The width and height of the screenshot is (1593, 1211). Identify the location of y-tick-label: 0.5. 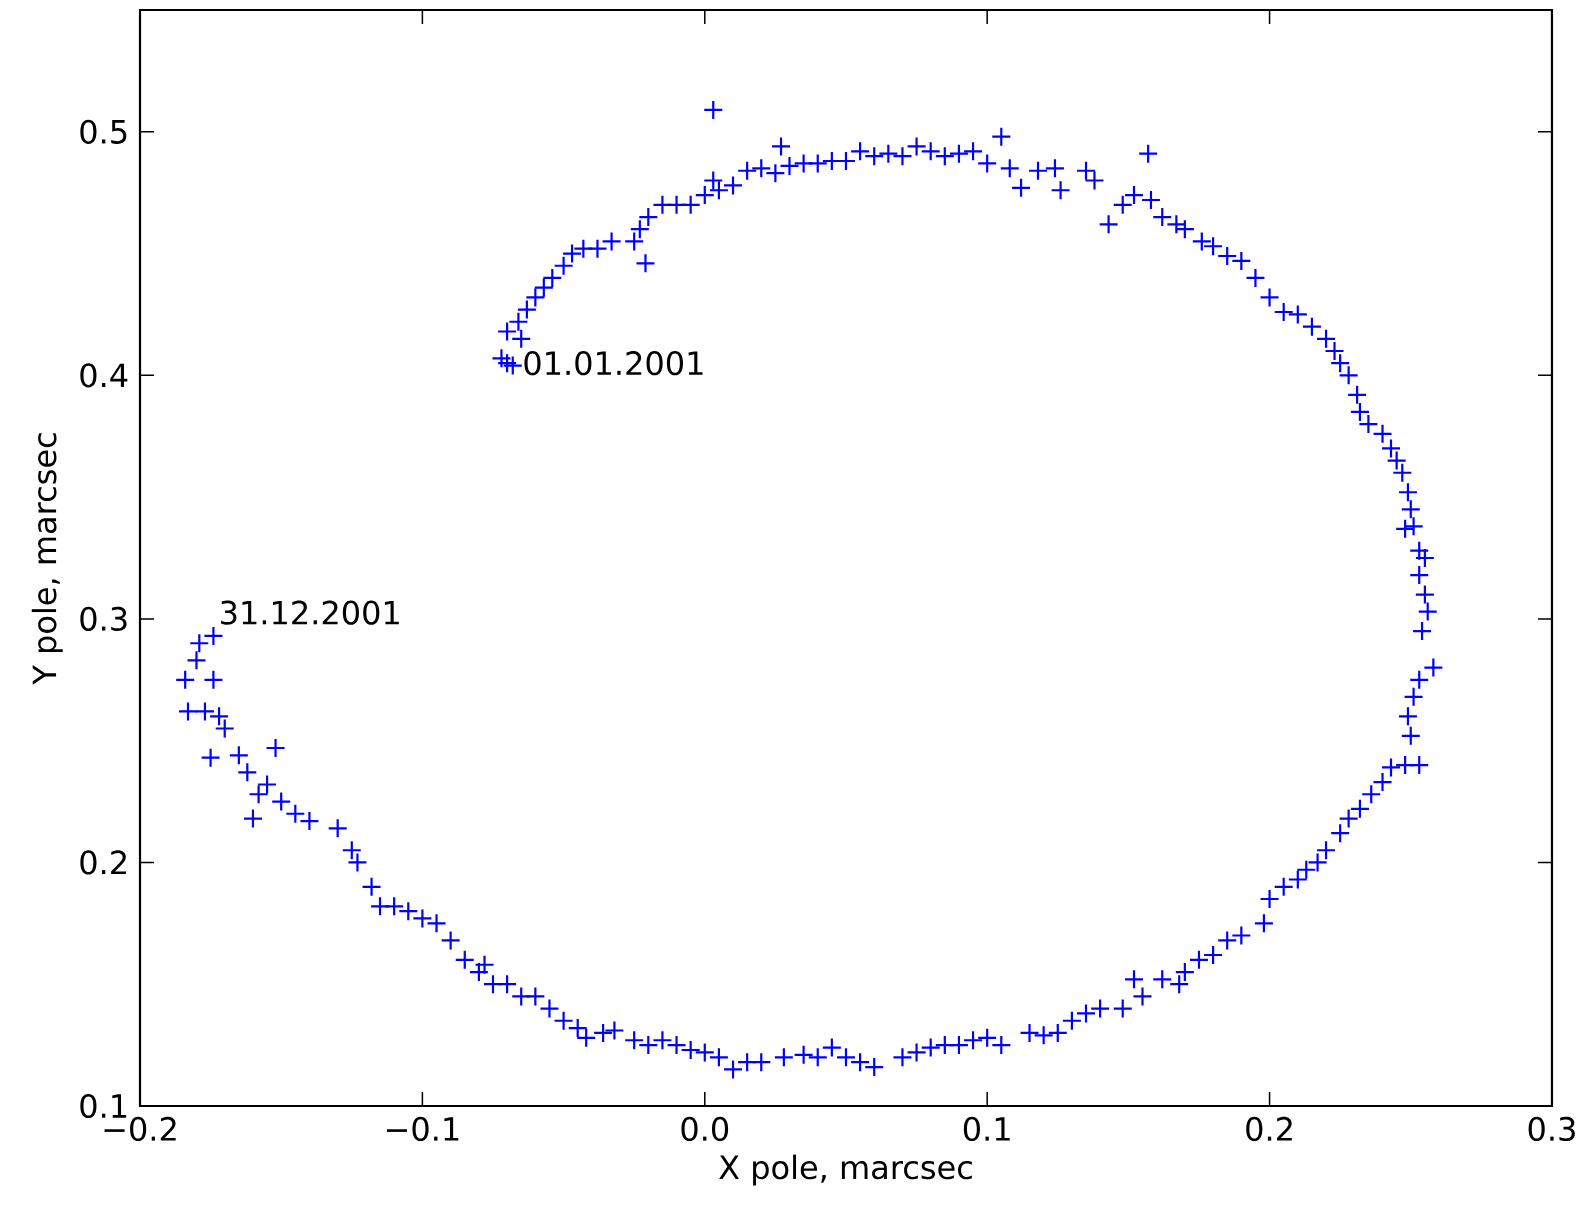
(103, 131).